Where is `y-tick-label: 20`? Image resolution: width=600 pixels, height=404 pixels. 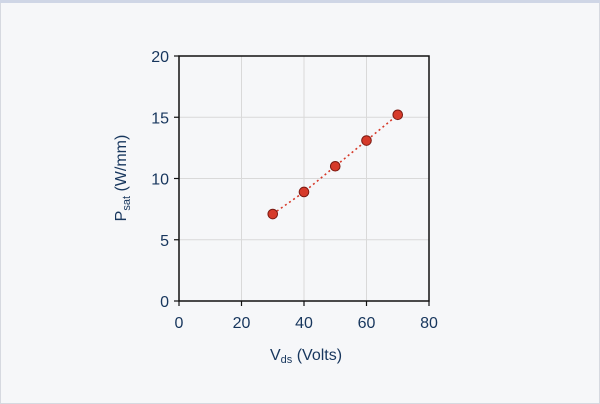 y-tick-label: 20 is located at coordinates (160, 57).